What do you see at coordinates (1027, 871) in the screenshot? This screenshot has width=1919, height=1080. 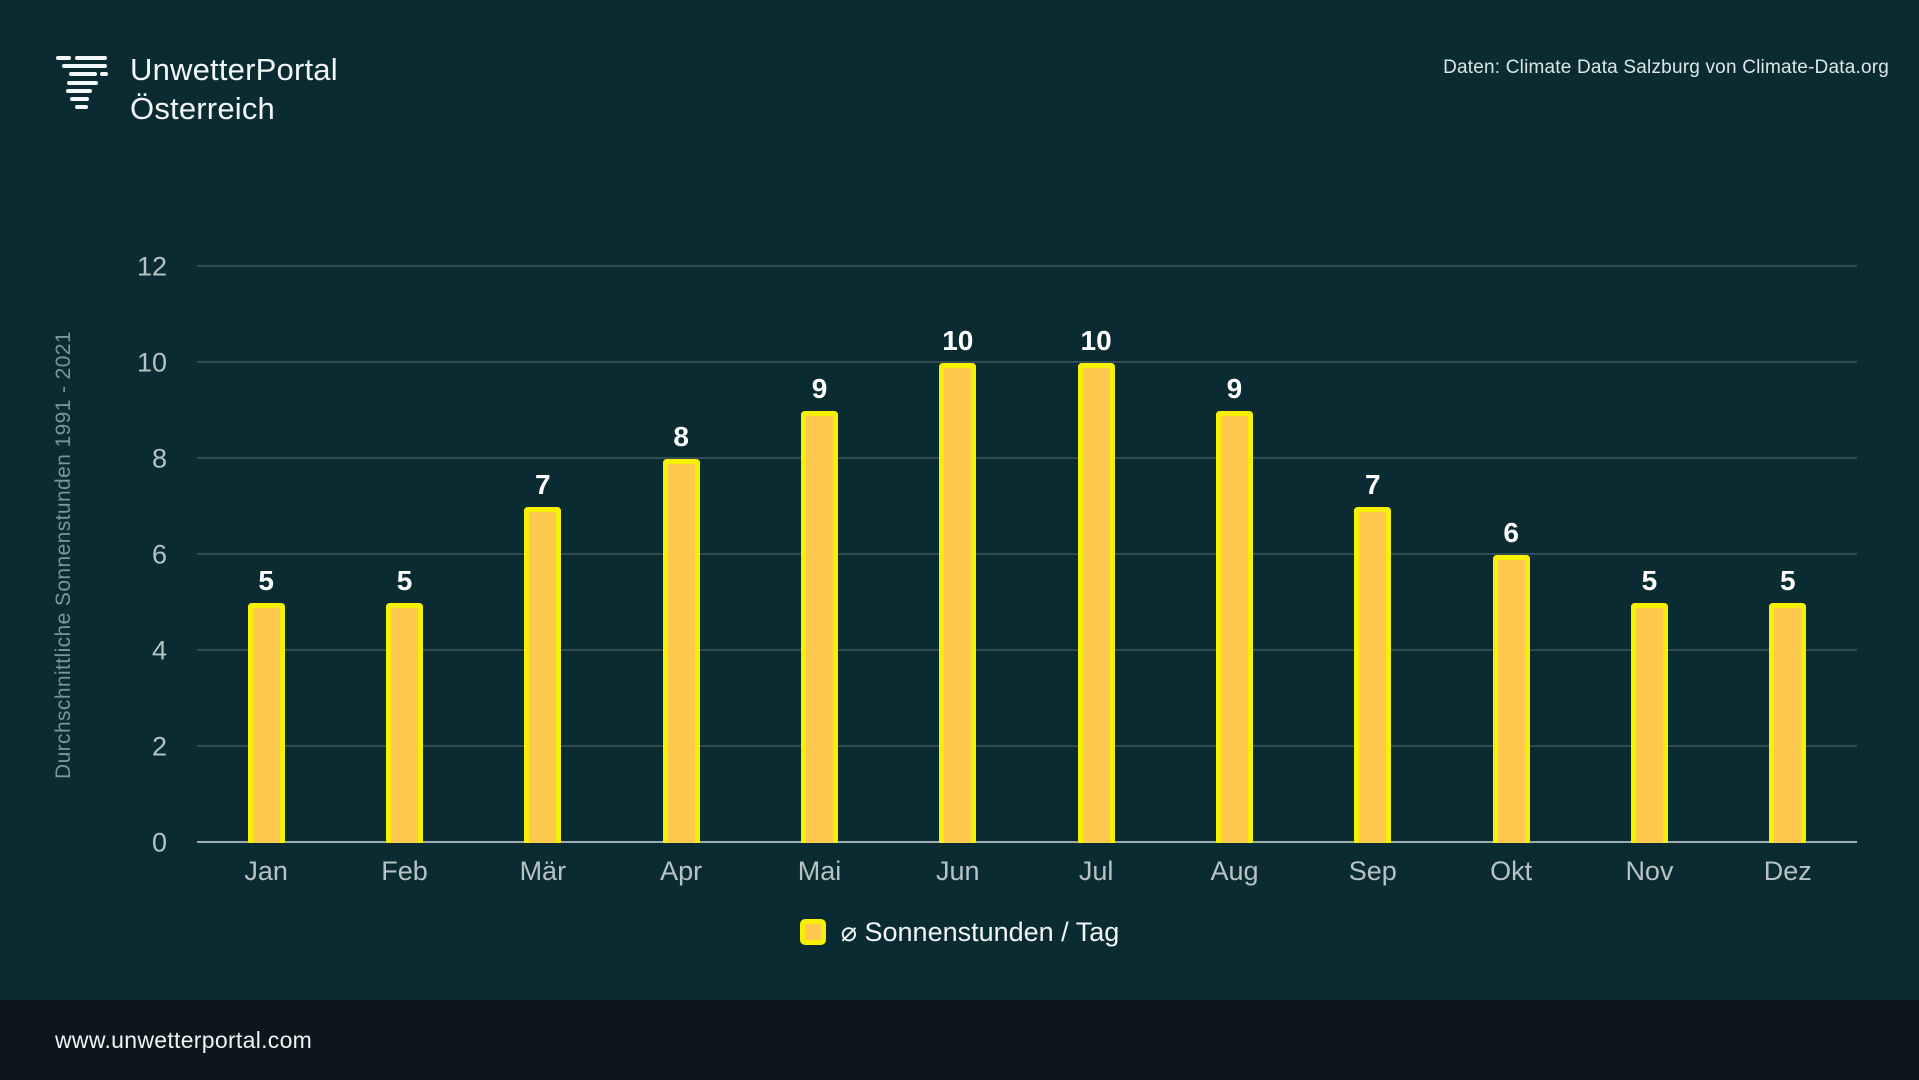 I see `x-axis-labels: Jan Feb Mär Apr Mai Jun Jul Aug Sep Okt Nov Dez` at bounding box center [1027, 871].